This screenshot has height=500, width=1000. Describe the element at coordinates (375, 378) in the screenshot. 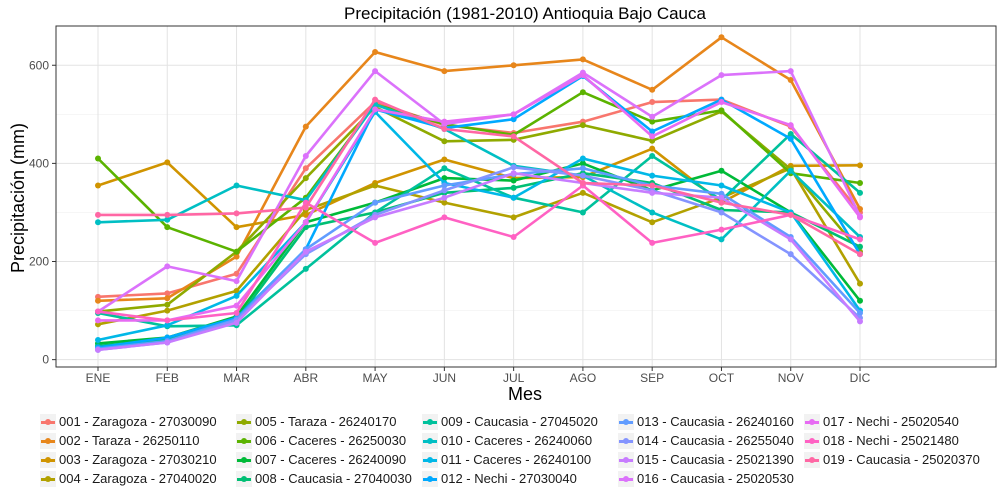

I see `x-tick-label: MAY` at that location.